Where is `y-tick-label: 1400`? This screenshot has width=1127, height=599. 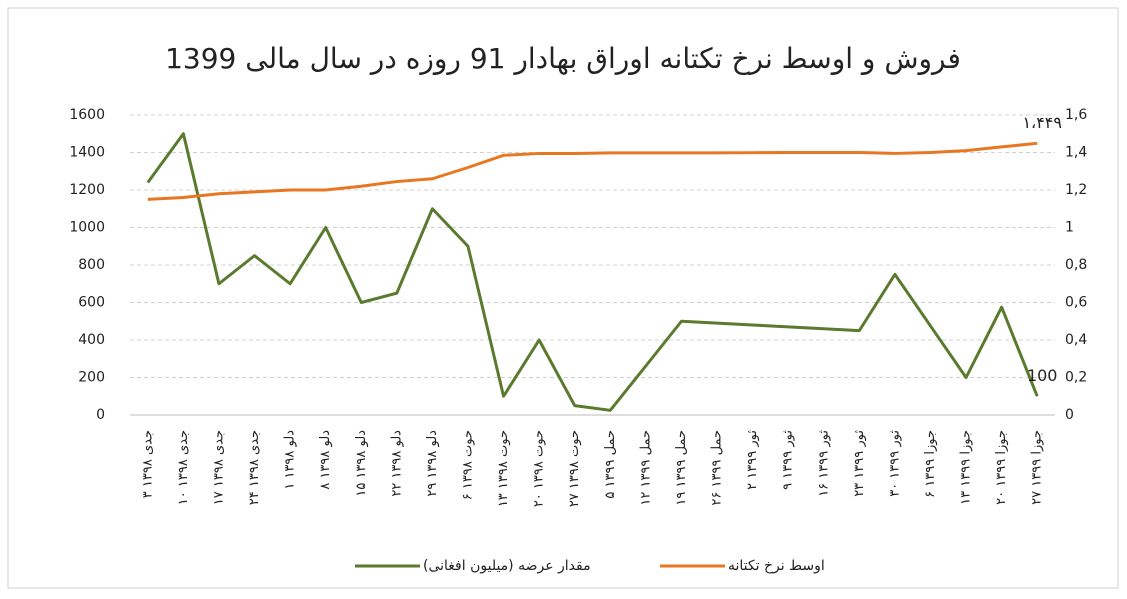 y-tick-label: 1400 is located at coordinates (87, 153).